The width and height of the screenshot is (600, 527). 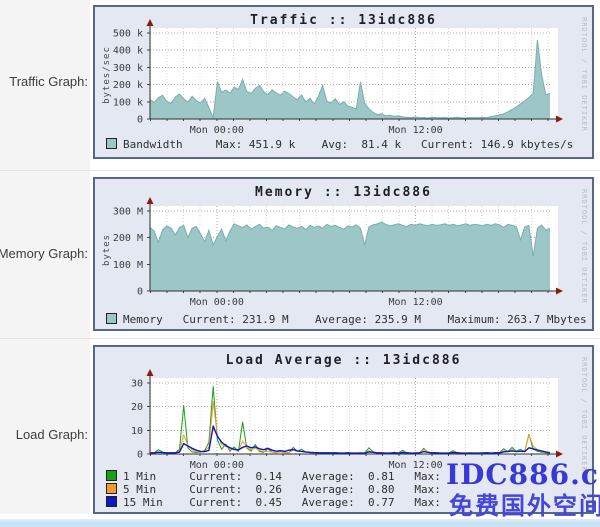 I want to click on svg-text: 100 M, so click(x=128, y=265).